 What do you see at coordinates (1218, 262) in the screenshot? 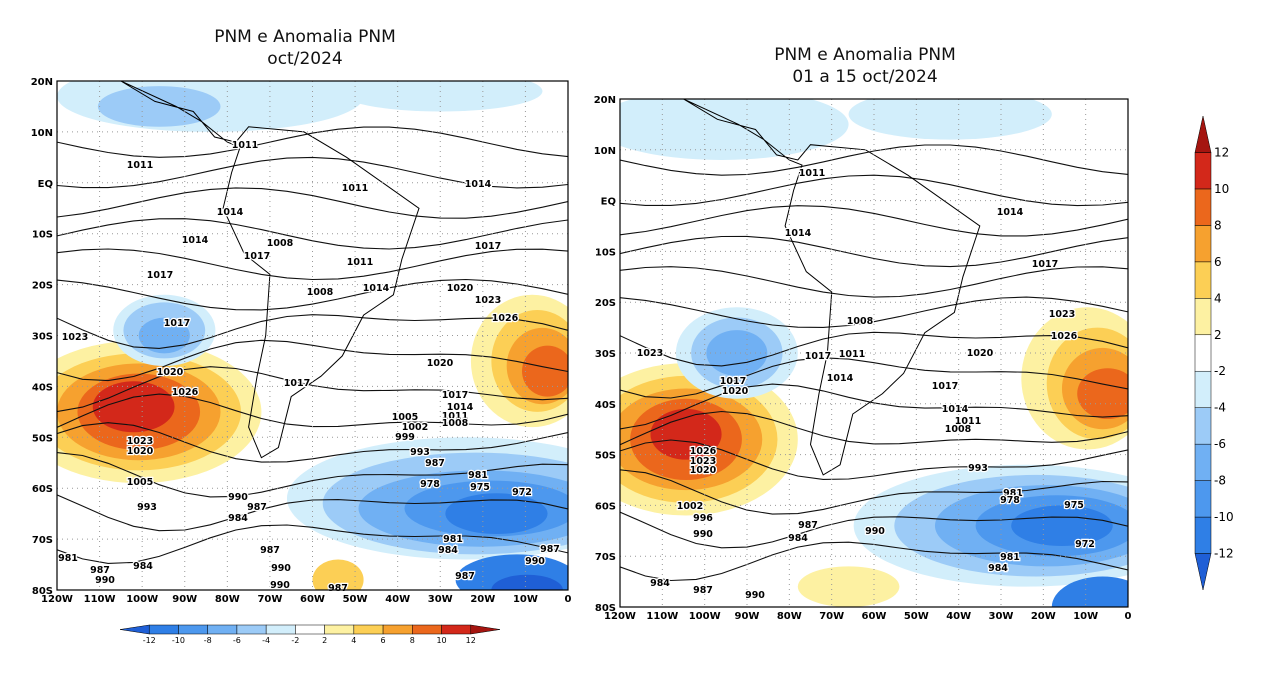
I see `colorbar-label: 6` at bounding box center [1218, 262].